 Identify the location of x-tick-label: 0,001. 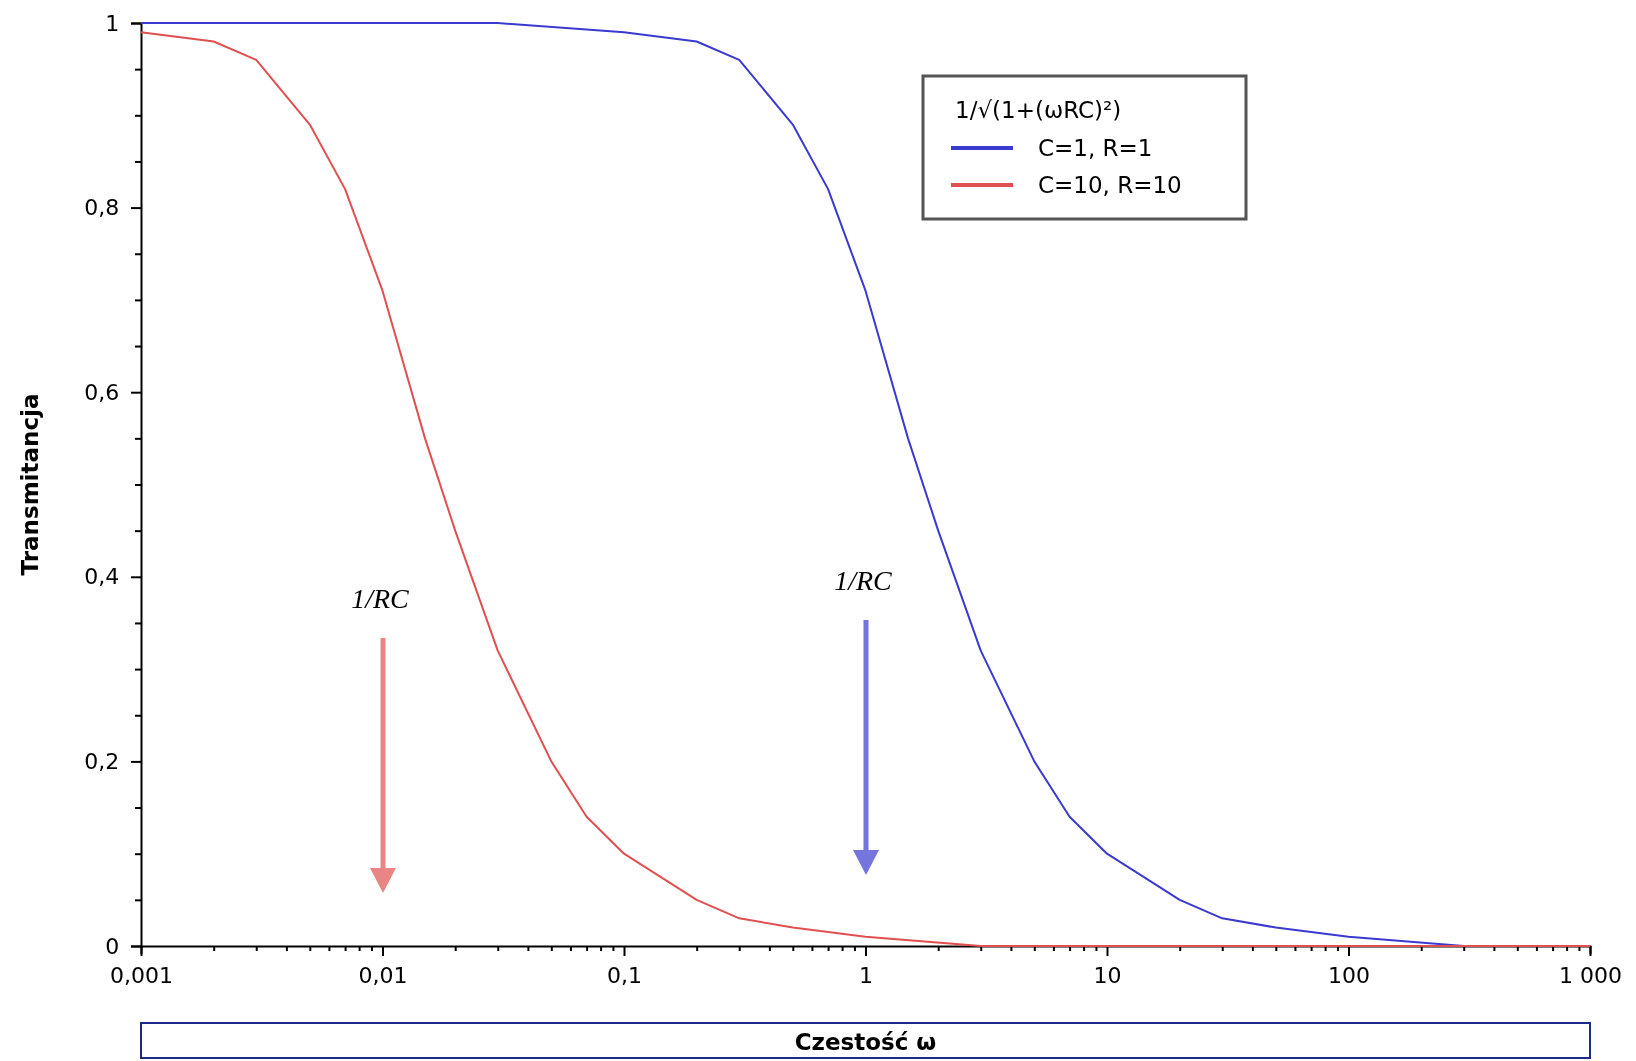
(141, 976).